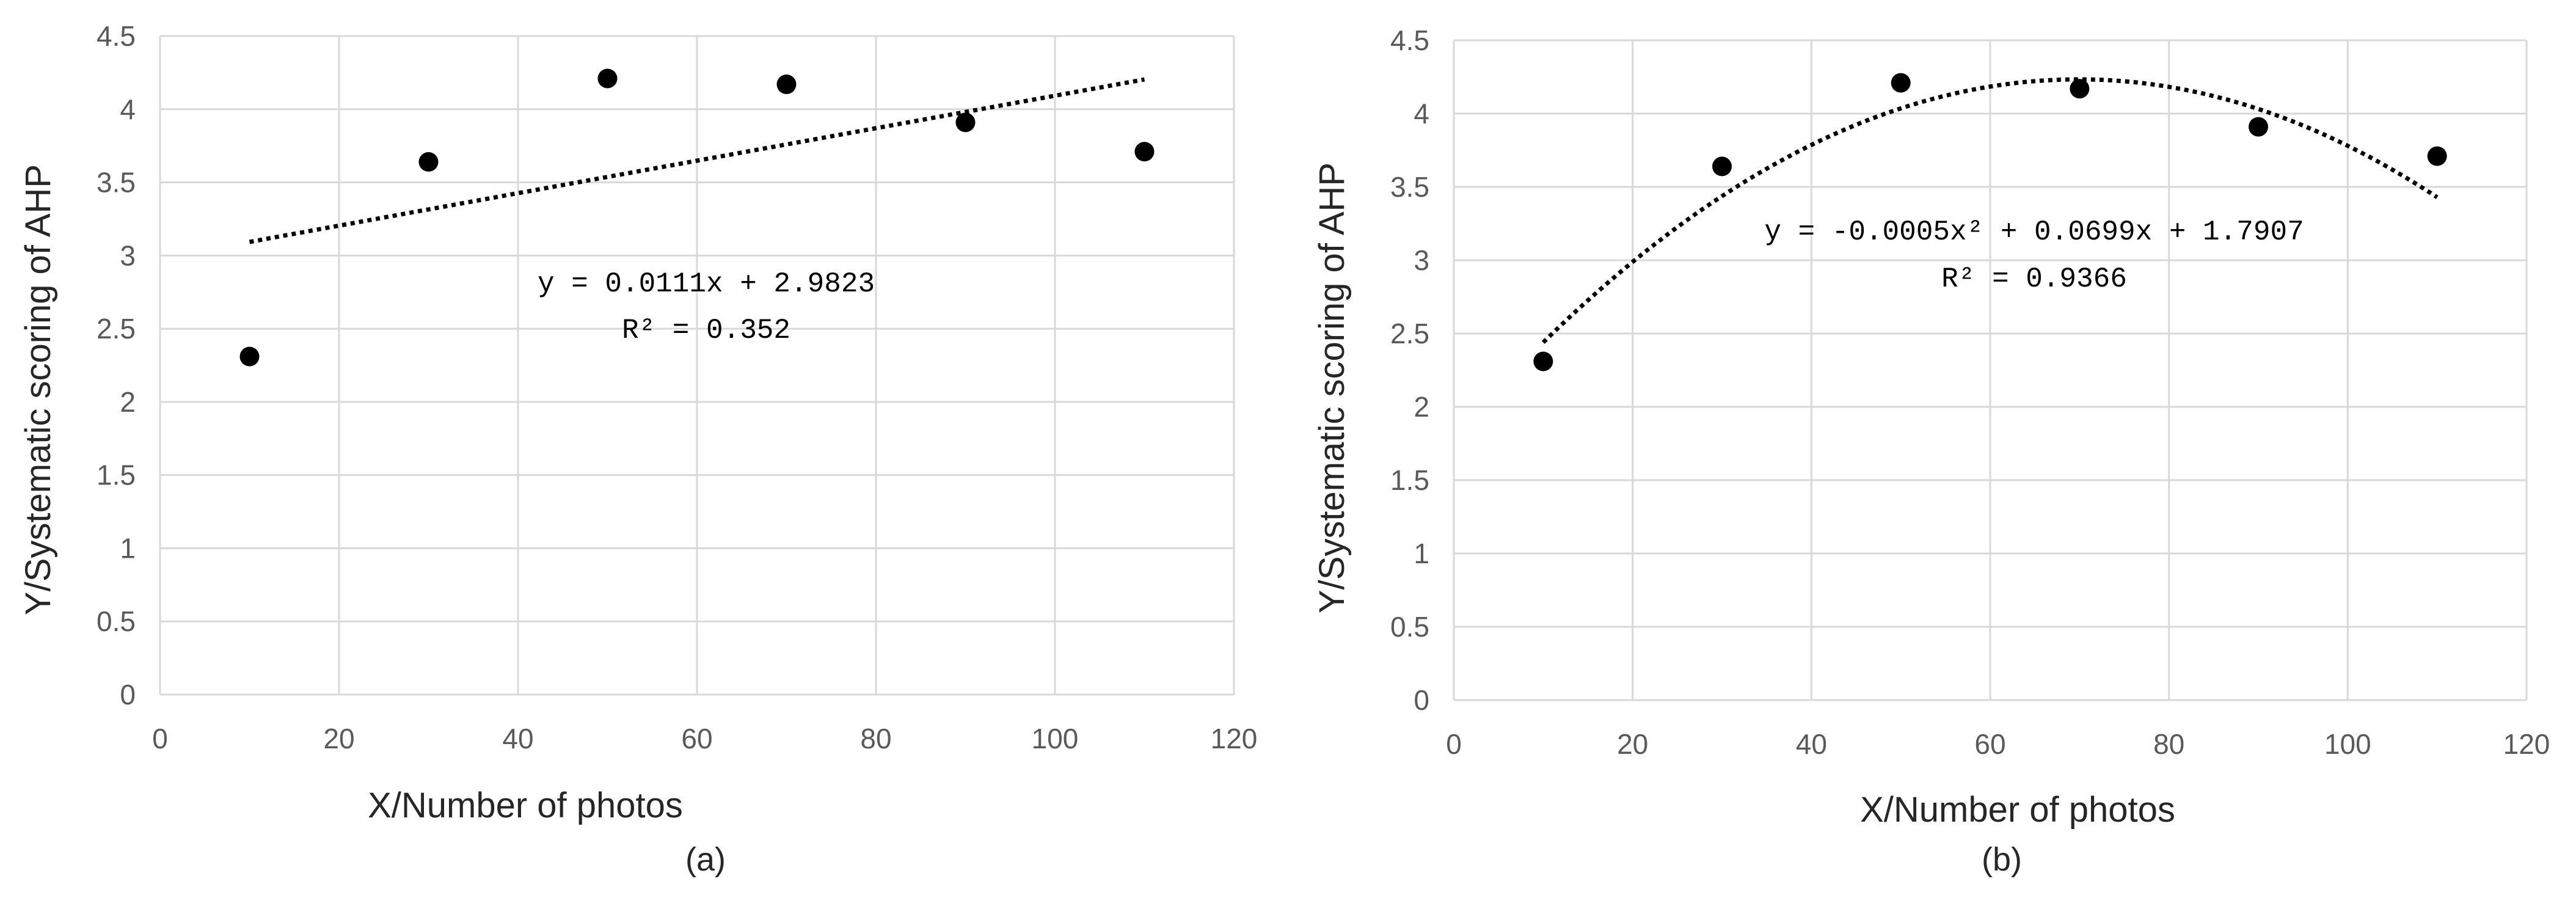 This screenshot has height=920, width=2576. What do you see at coordinates (2034, 279) in the screenshot?
I see `r-squared-label: R² = 0.9366` at bounding box center [2034, 279].